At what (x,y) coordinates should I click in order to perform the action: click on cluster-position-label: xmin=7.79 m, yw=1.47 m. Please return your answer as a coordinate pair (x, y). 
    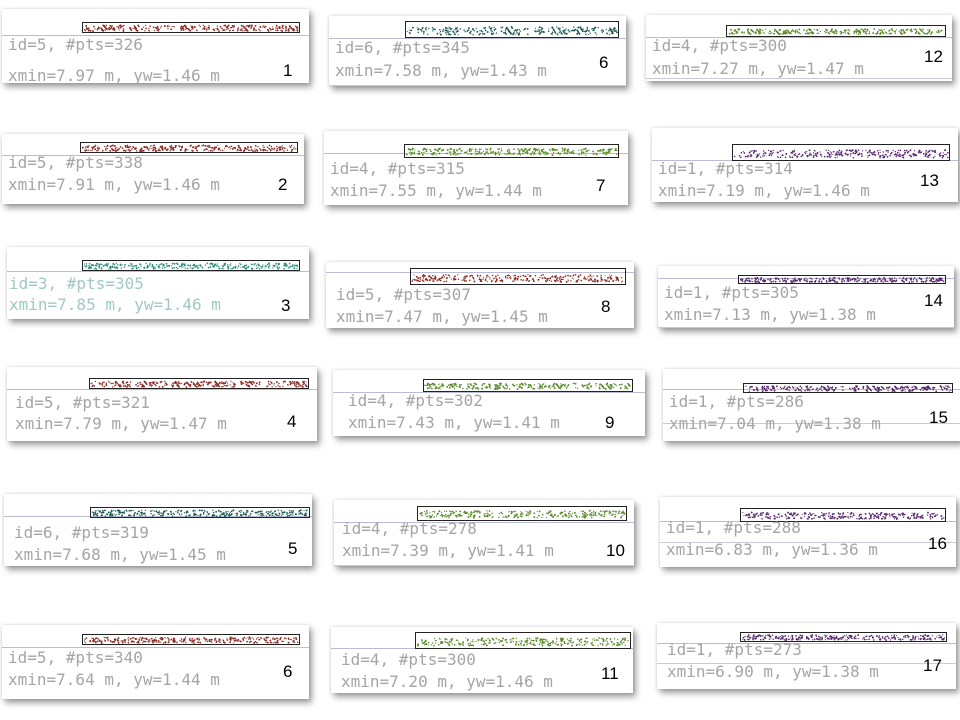
    Looking at the image, I should click on (121, 423).